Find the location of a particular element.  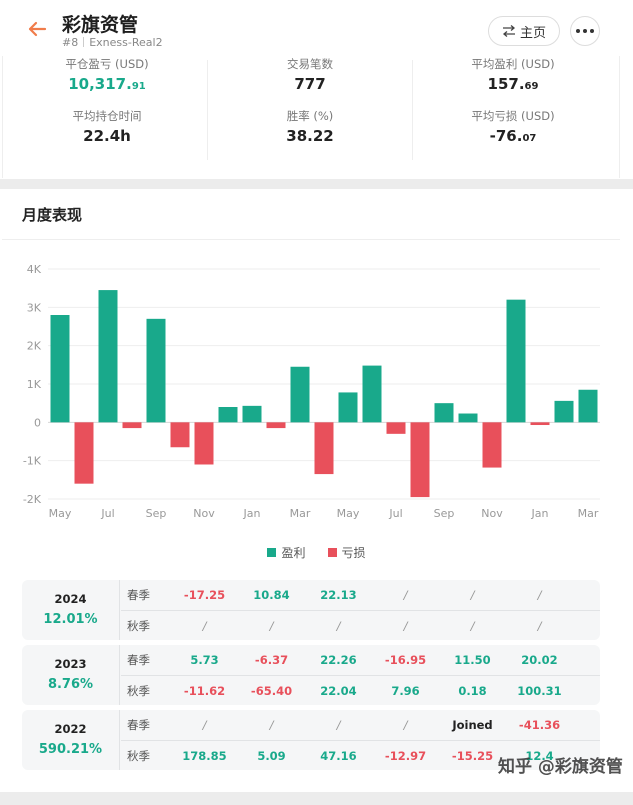

month-return: 178.85 is located at coordinates (204, 755).